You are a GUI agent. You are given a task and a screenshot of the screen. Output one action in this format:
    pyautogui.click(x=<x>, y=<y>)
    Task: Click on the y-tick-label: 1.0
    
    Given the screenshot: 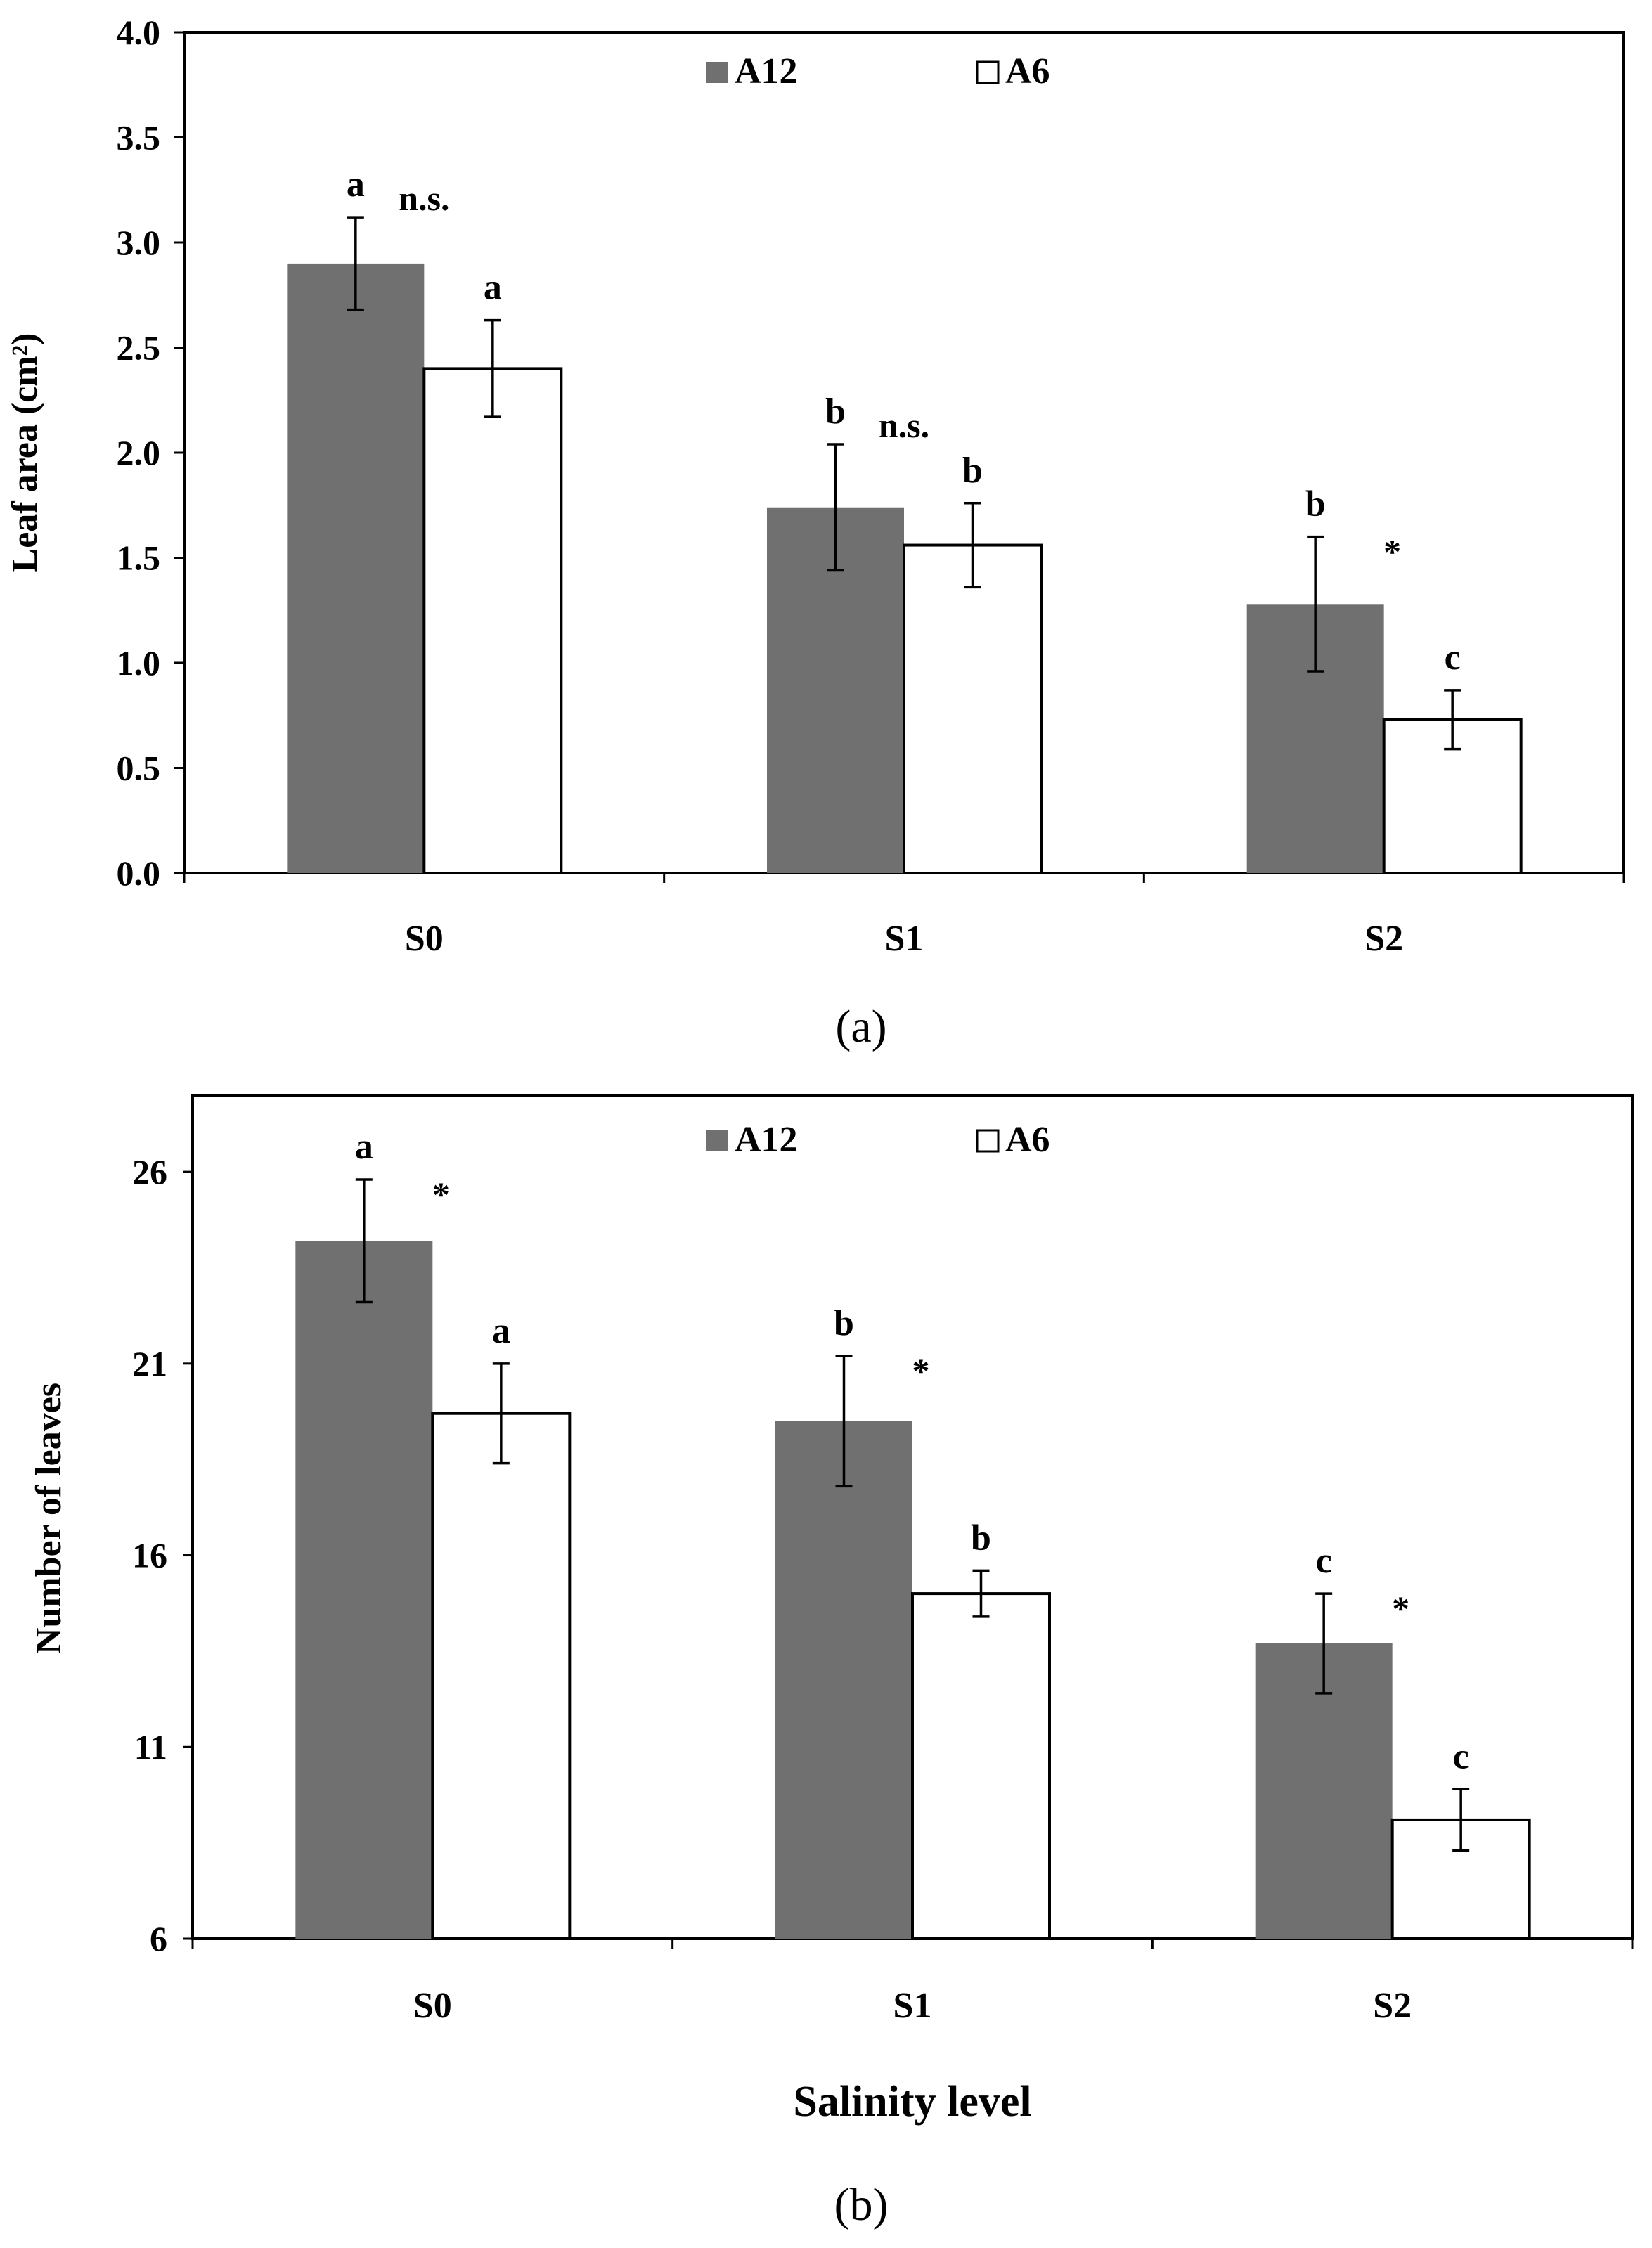 What is the action you would take?
    pyautogui.click(x=139, y=663)
    